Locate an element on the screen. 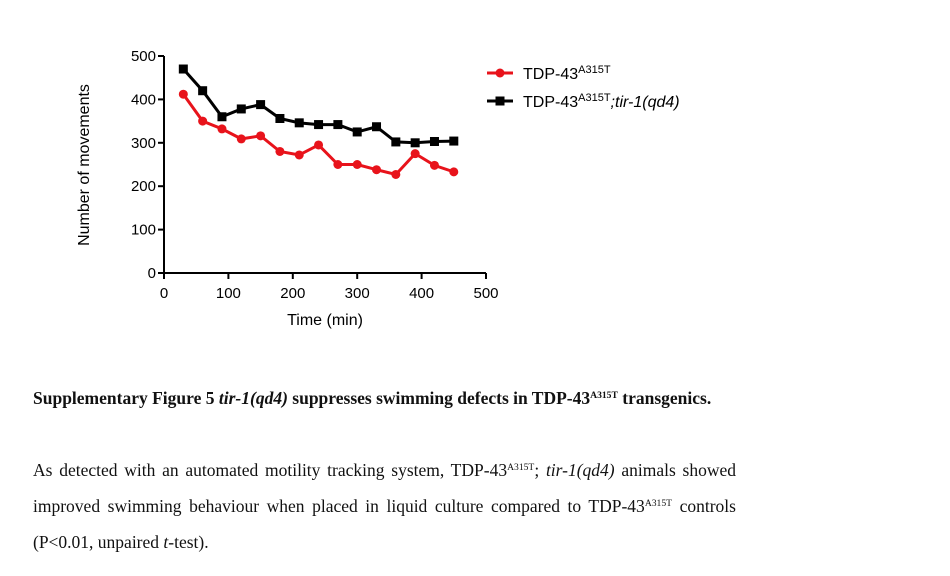 The width and height of the screenshot is (950, 576). series-line is located at coordinates (318, 135).